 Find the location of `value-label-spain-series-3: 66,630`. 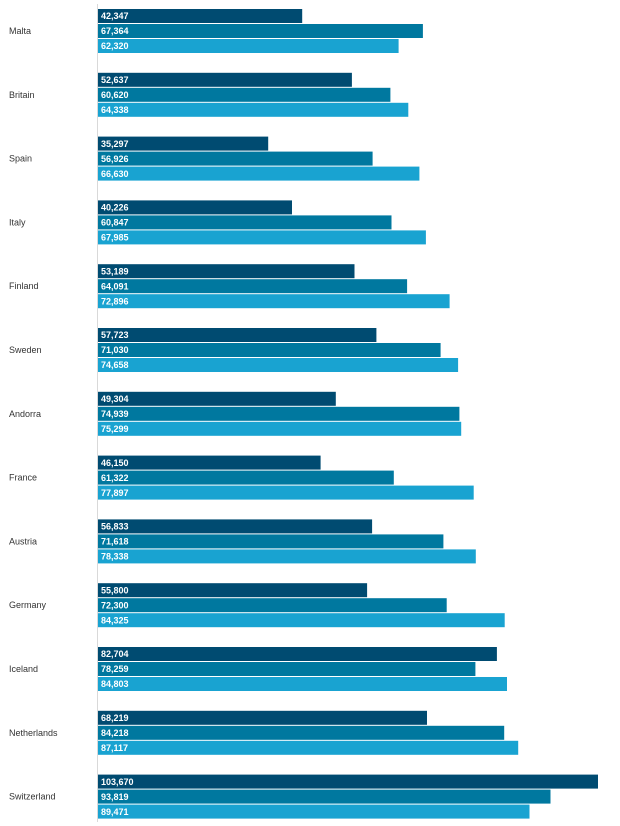

value-label-spain-series-3: 66,630 is located at coordinates (115, 174).